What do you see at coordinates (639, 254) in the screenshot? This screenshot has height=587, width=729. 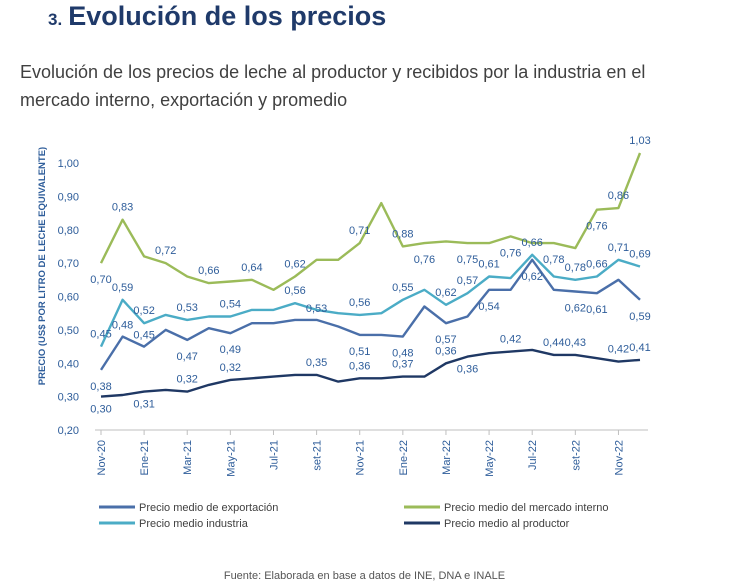 I see `data-label: 0,69` at bounding box center [639, 254].